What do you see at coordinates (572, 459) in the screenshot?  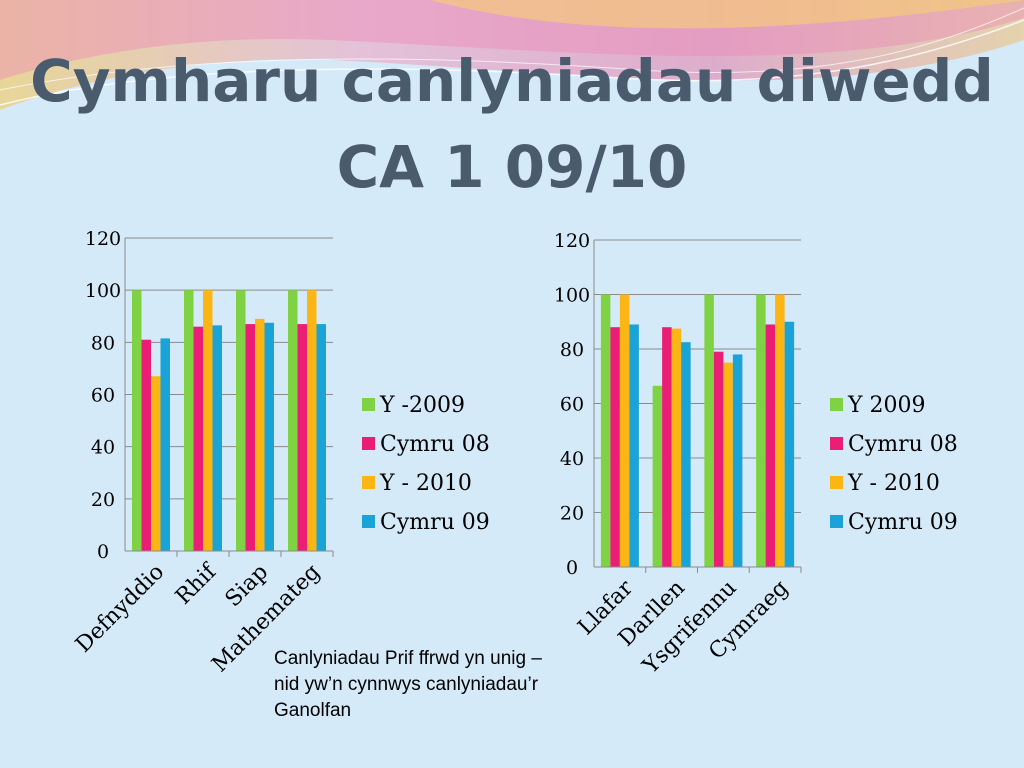 I see `right-y-tick-label: 40` at bounding box center [572, 459].